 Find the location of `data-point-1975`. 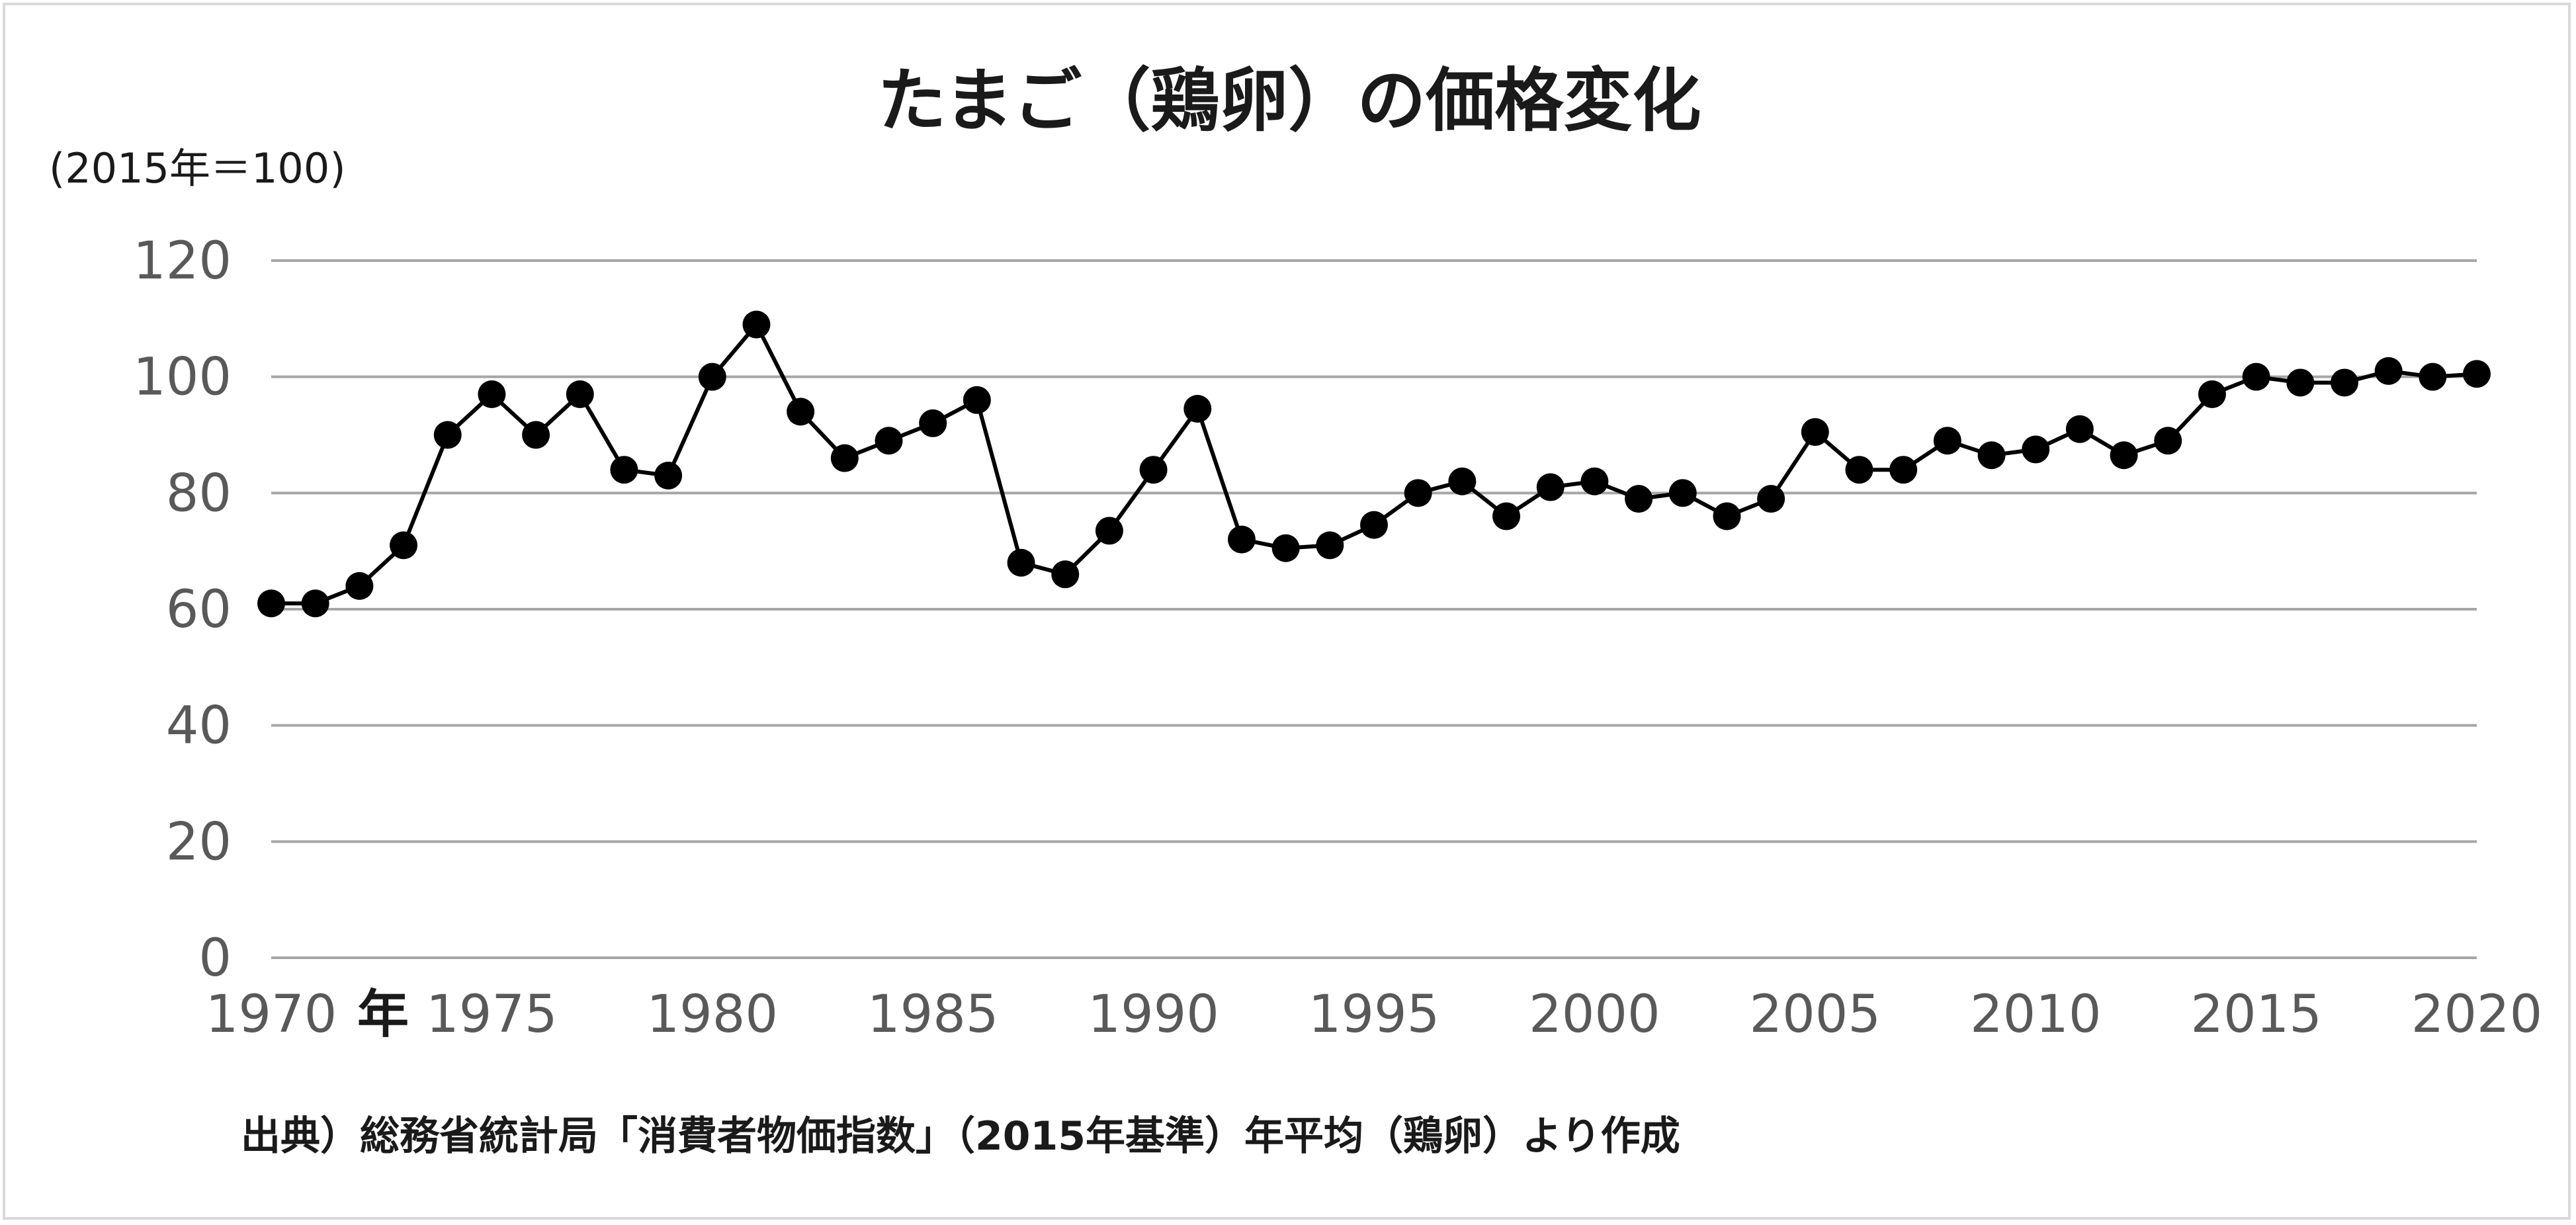

data-point-1975 is located at coordinates (492, 394).